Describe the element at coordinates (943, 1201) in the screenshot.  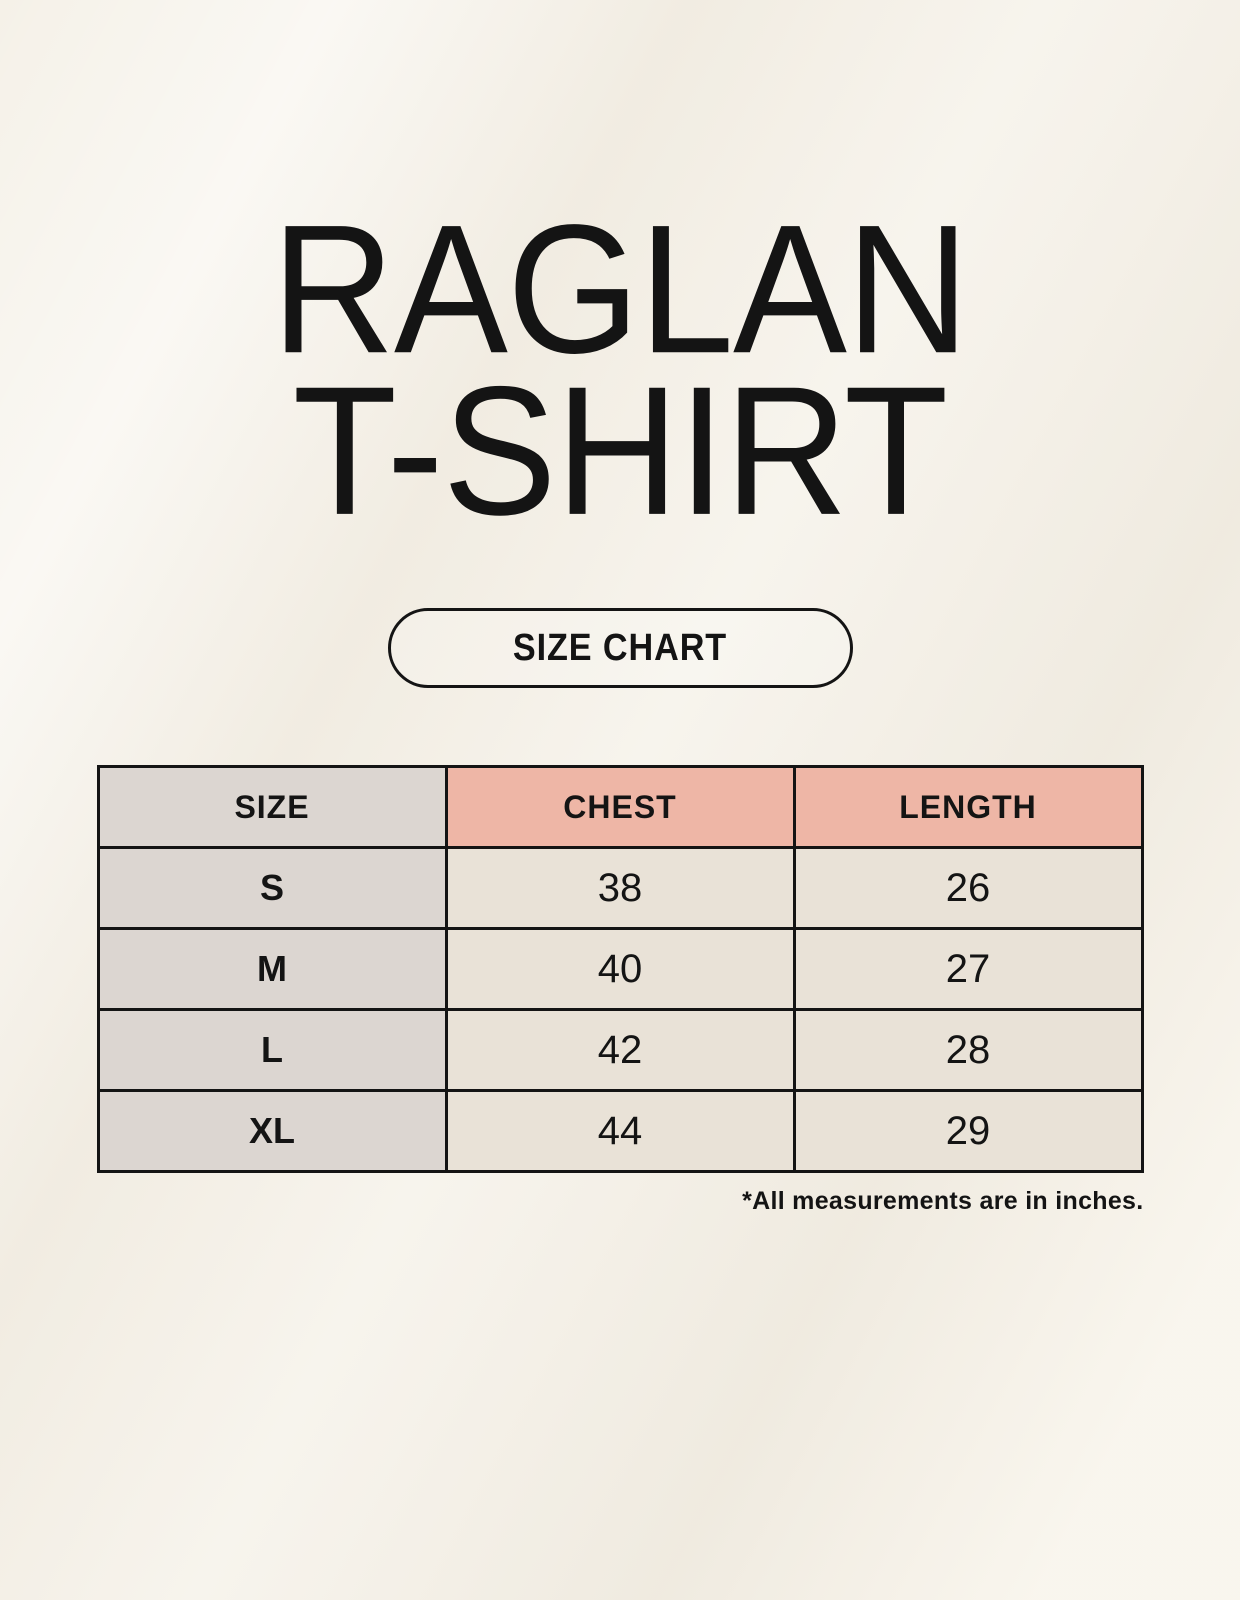
I see `measurements-footnote: *All measurements are in inches.` at that location.